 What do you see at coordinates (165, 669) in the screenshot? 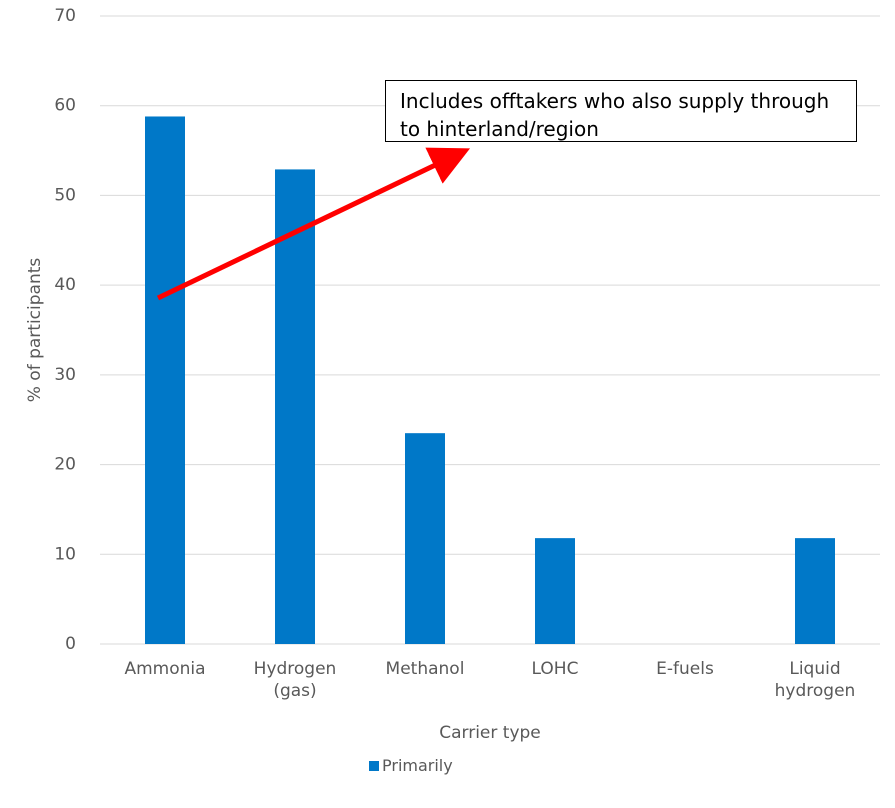
I see `x-tick-label: Ammonia` at bounding box center [165, 669].